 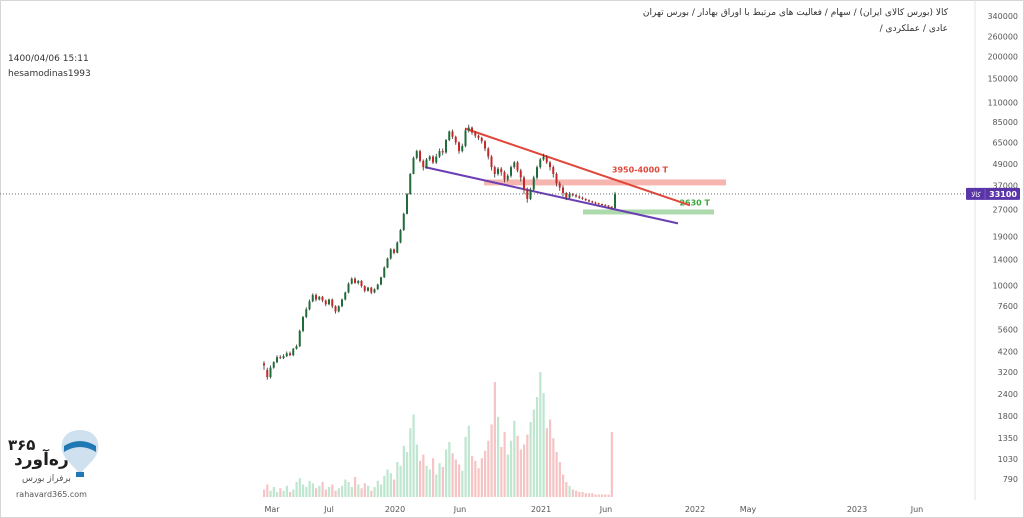 I want to click on y-tick-label: 1030, so click(x=1008, y=459).